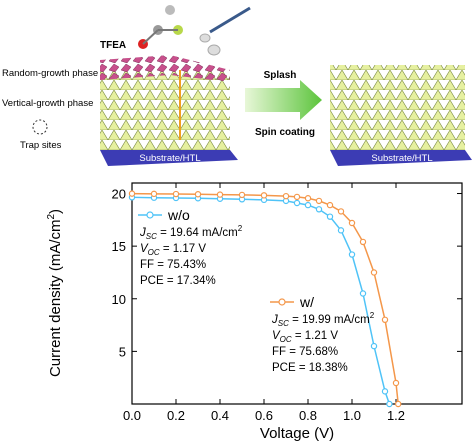  Describe the element at coordinates (396, 415) in the screenshot. I see `x-tick-label: 1.2` at that location.